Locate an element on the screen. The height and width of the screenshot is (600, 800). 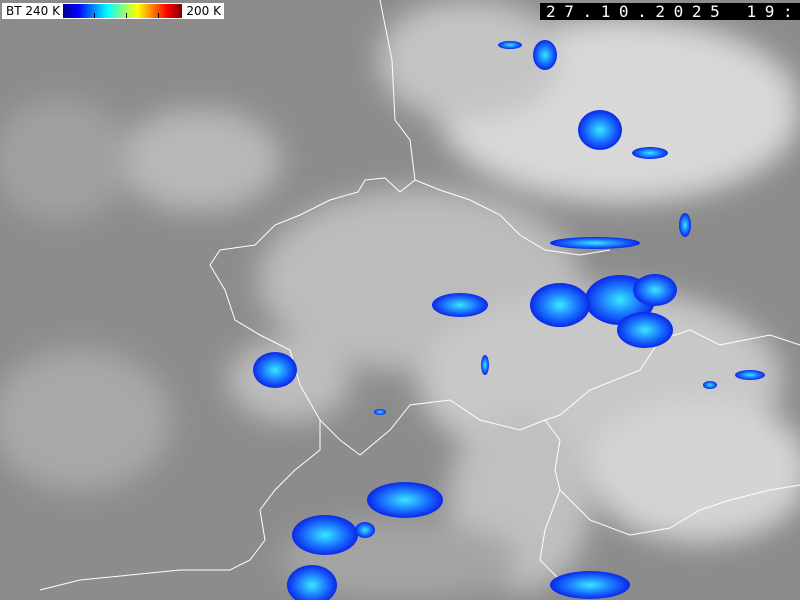
timestamp: 27.10.2025 19:03 is located at coordinates (670, 11).